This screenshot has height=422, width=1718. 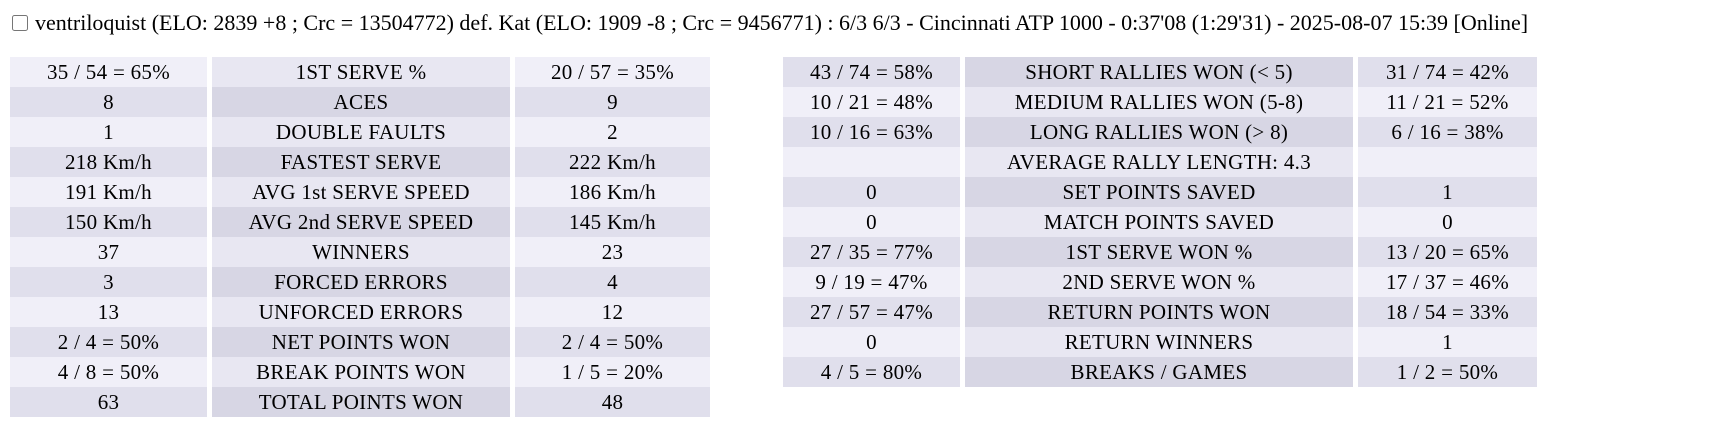 I want to click on stat-value-p2: 145 Km/h, so click(x=612, y=222).